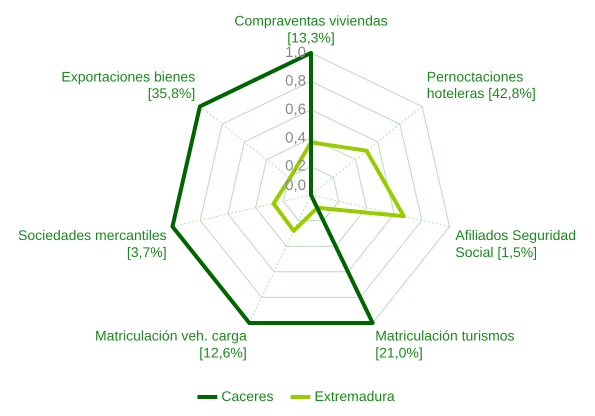 Image resolution: width=595 pixels, height=416 pixels. What do you see at coordinates (481, 85) in the screenshot?
I see `spoke-label: Pernoctaciones hoteleras [42,8%]` at bounding box center [481, 85].